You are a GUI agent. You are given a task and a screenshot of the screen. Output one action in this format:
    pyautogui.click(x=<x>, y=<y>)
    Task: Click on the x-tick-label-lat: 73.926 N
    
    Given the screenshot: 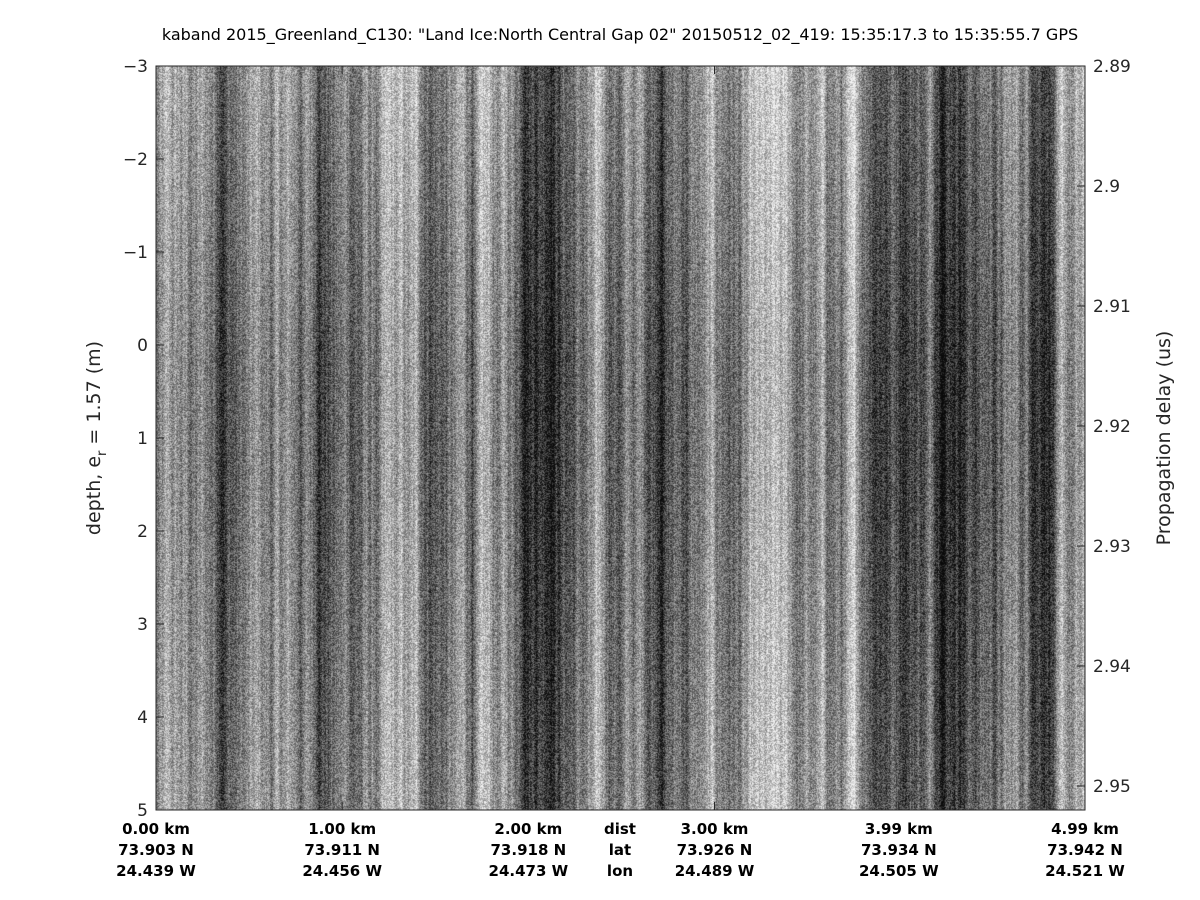 What is the action you would take?
    pyautogui.click(x=715, y=850)
    